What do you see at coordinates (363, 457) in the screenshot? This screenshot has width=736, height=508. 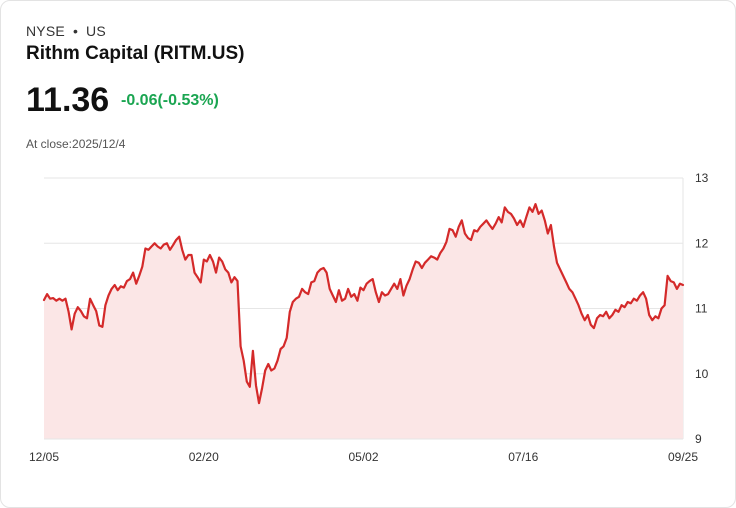 I see `x-tick-05-02: 05/02` at bounding box center [363, 457].